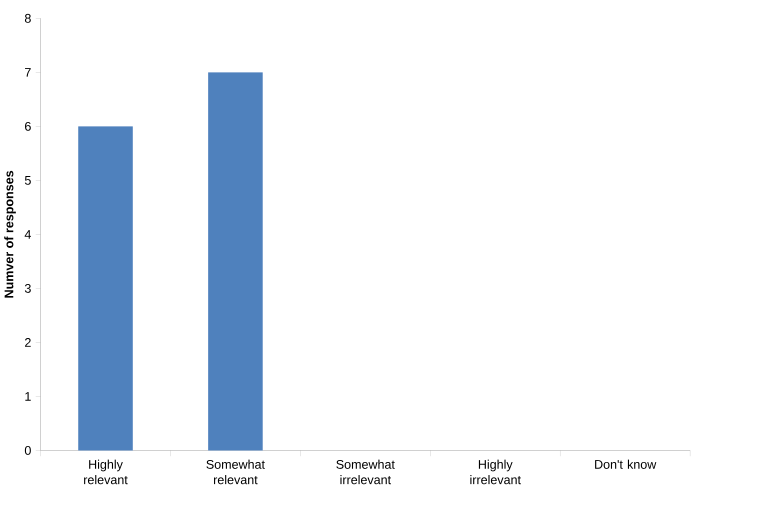 The image size is (758, 528). Describe the element at coordinates (27, 180) in the screenshot. I see `y-tick-label: 5` at that location.